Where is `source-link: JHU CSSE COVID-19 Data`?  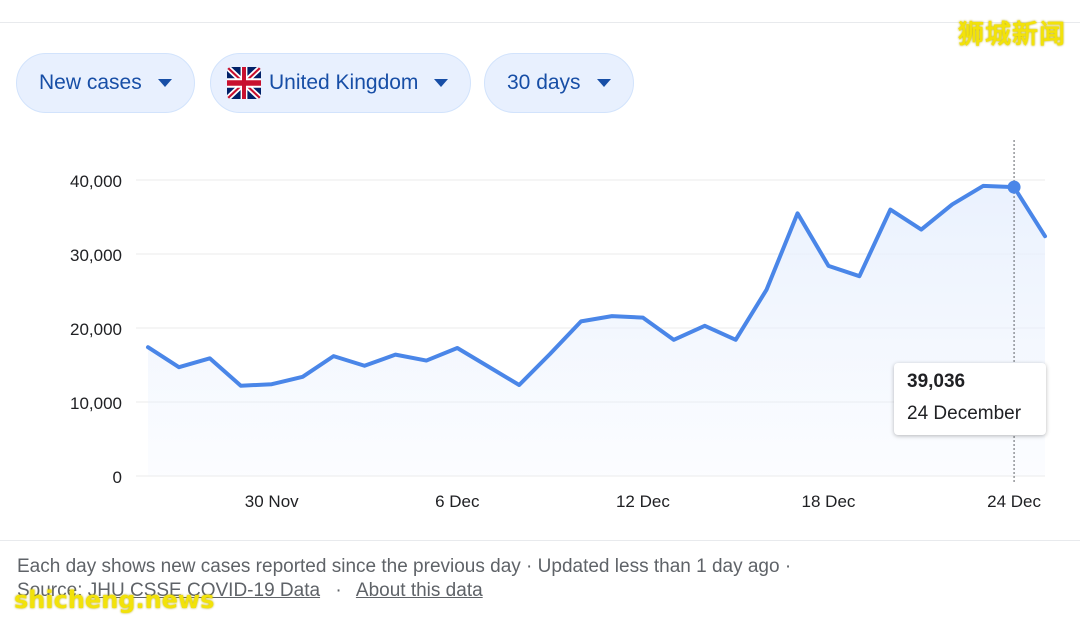
source-link: JHU CSSE COVID-19 Data is located at coordinates (204, 590).